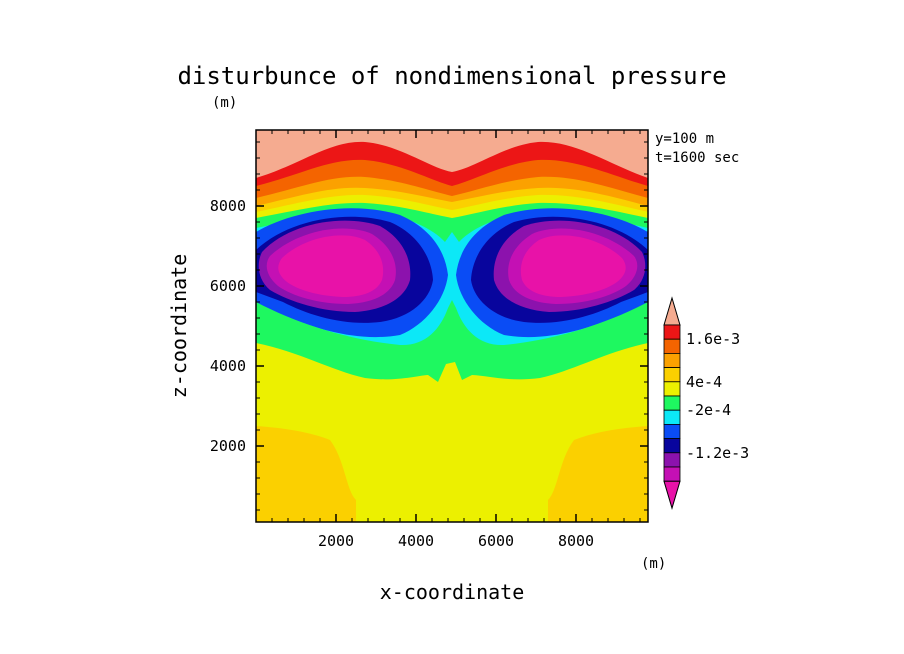 The height and width of the screenshot is (654, 904). I want to click on y-tick-label: 8000, so click(228, 206).